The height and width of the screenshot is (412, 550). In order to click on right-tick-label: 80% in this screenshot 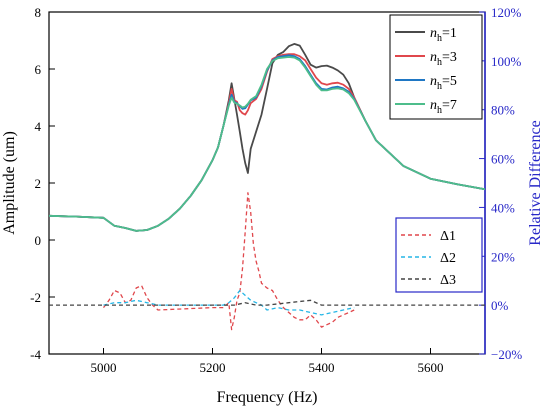, I will do `click(503, 110)`.